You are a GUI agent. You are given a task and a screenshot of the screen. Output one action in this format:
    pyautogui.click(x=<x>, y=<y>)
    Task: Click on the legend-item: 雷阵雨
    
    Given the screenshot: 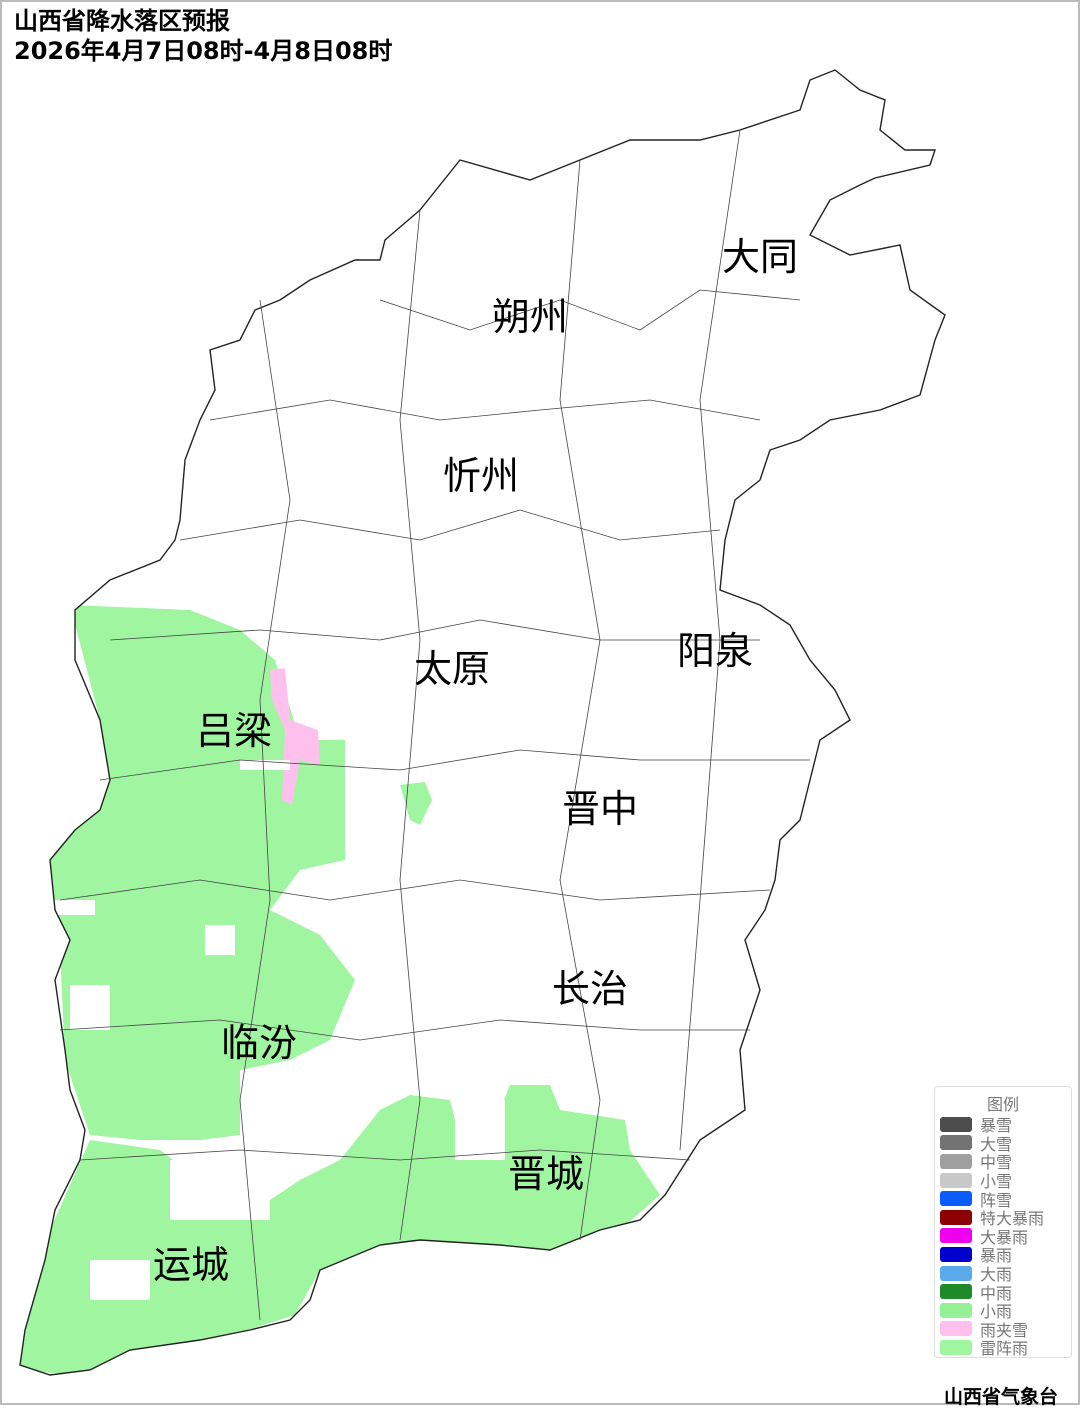 What is the action you would take?
    pyautogui.click(x=1005, y=1348)
    